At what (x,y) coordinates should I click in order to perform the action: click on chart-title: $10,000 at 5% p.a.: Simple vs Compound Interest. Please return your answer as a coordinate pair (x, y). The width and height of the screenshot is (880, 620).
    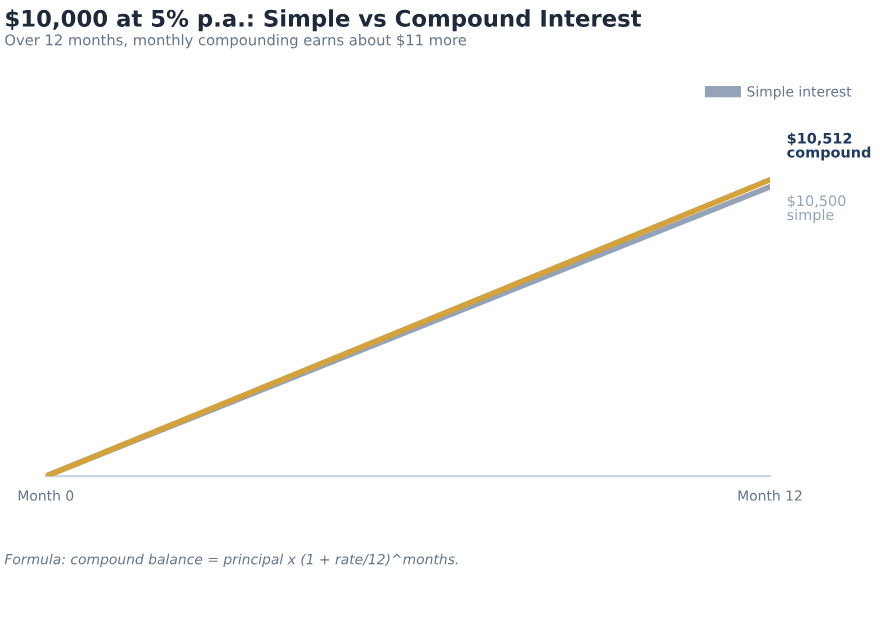
    Looking at the image, I should click on (324, 20).